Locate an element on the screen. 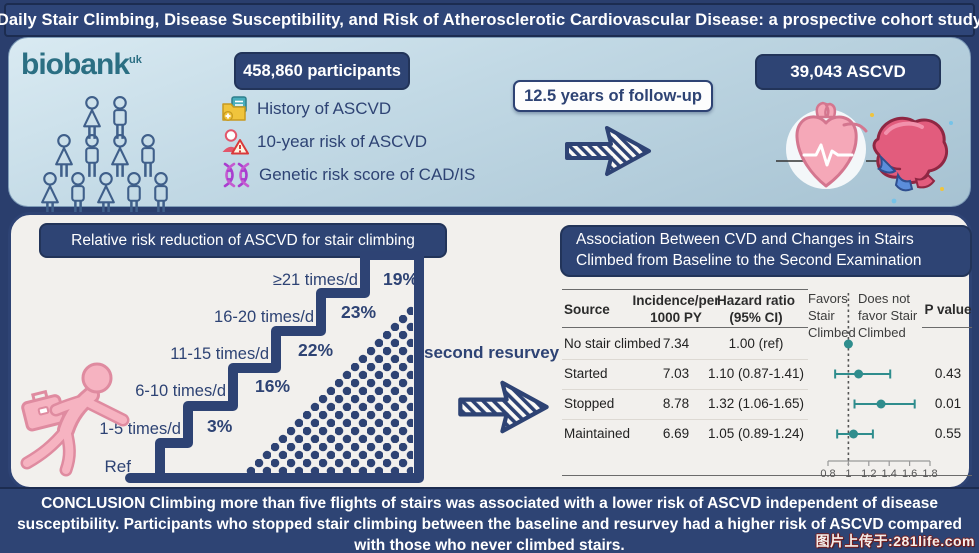  dna-icon is located at coordinates (236, 175).